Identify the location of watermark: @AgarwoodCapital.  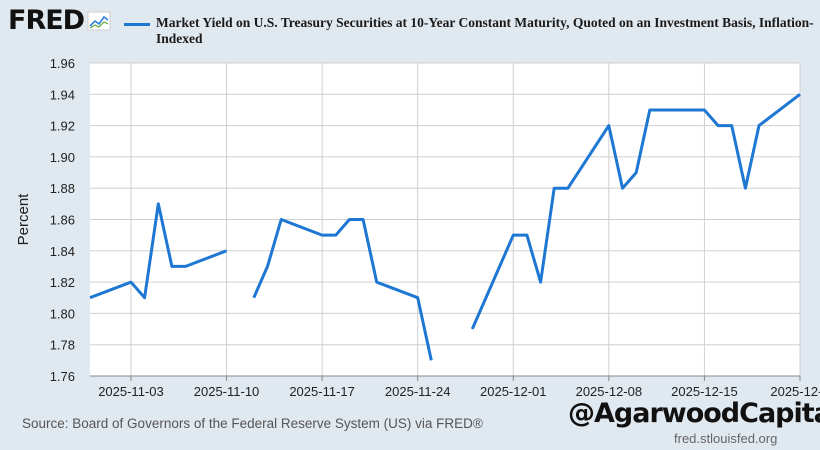
(694, 413).